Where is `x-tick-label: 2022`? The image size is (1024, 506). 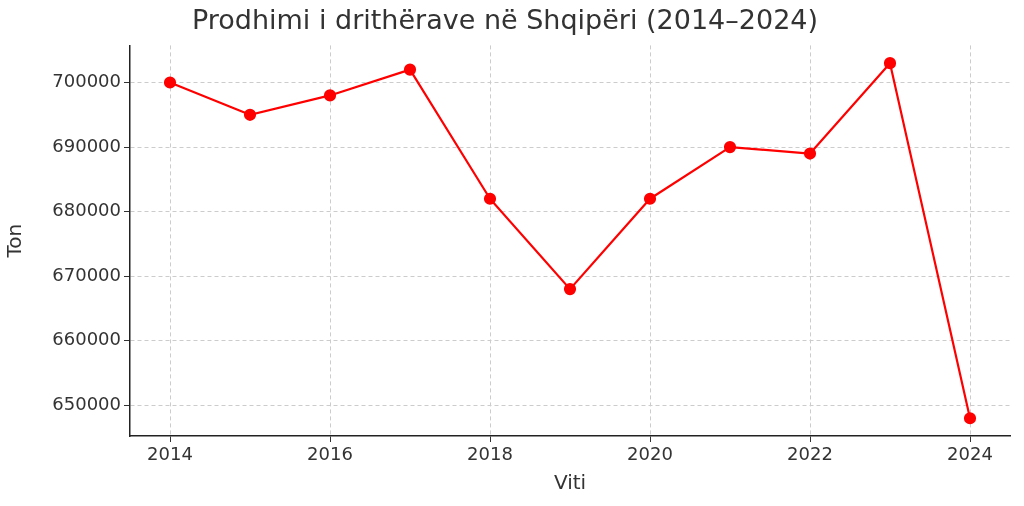
x-tick-label: 2022 is located at coordinates (810, 454).